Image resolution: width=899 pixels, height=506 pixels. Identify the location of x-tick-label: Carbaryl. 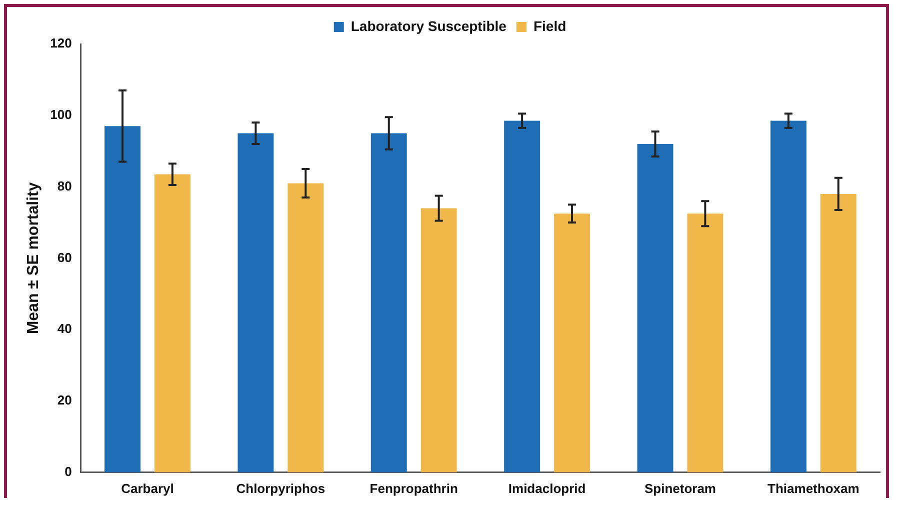
(147, 488).